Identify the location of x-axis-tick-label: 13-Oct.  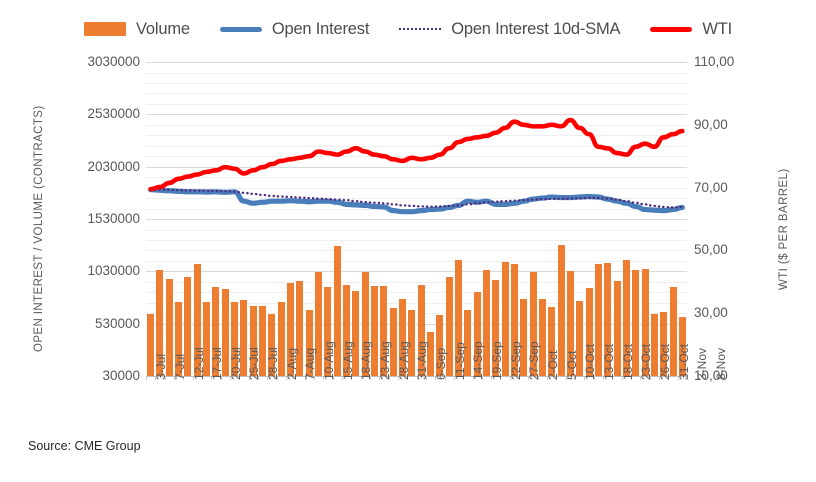
(608, 361).